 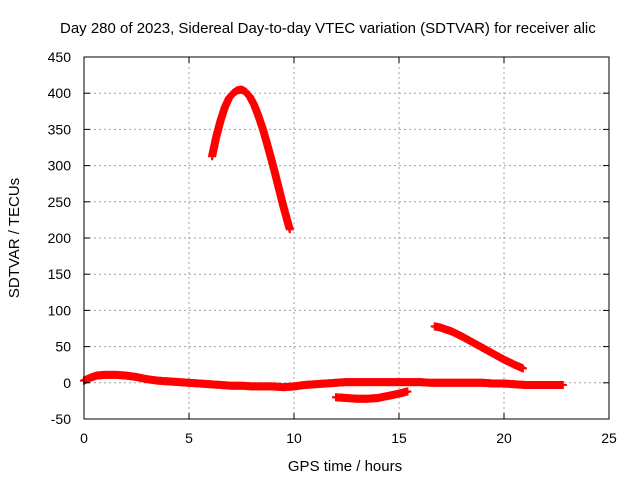 What do you see at coordinates (189, 438) in the screenshot?
I see `x-tick-label: 5` at bounding box center [189, 438].